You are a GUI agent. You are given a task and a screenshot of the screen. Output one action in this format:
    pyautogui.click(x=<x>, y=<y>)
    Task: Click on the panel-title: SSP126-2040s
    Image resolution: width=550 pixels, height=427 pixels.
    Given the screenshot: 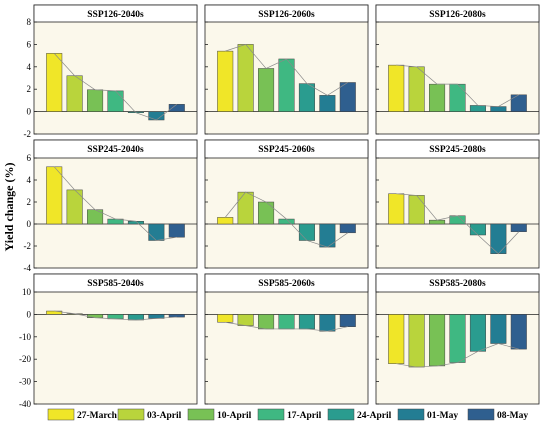 What is the action you would take?
    pyautogui.click(x=115, y=15)
    